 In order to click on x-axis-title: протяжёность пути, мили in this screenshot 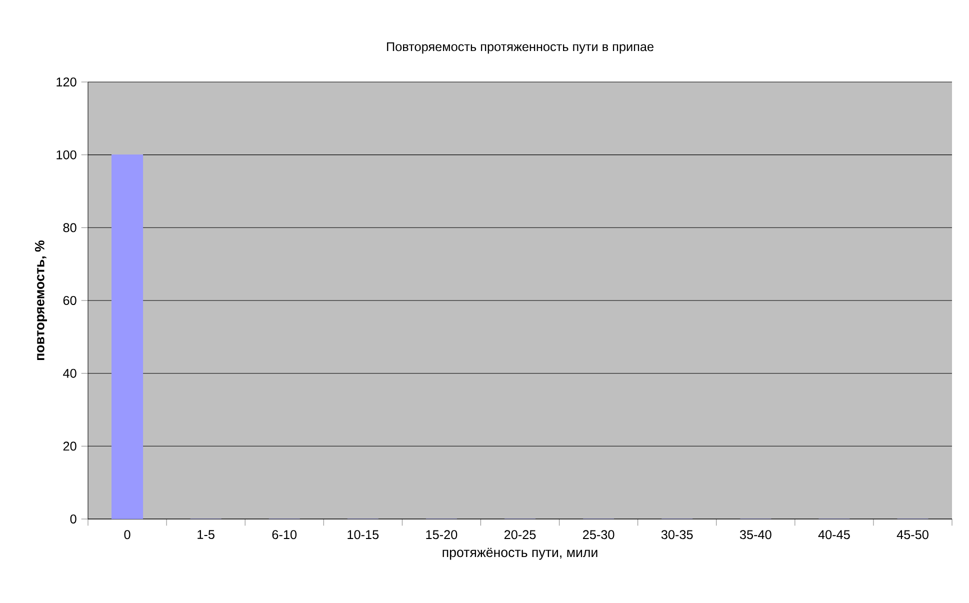, I will do `click(520, 554)`.